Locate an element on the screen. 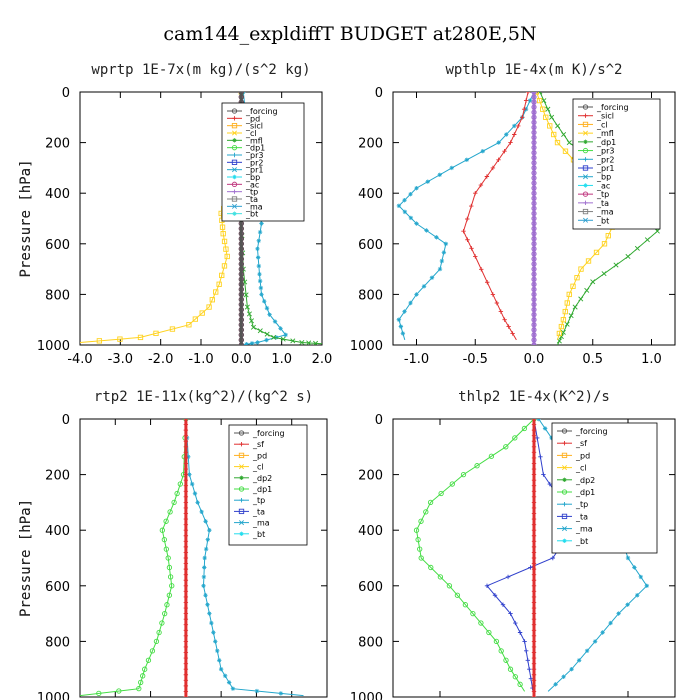  y-tick-label: 400 is located at coordinates (57, 531).